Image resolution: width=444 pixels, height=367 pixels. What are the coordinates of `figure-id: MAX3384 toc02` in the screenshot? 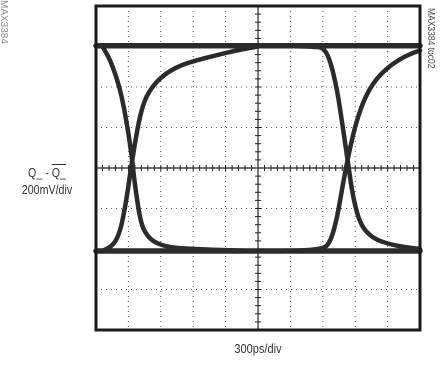 It's located at (430, 38).